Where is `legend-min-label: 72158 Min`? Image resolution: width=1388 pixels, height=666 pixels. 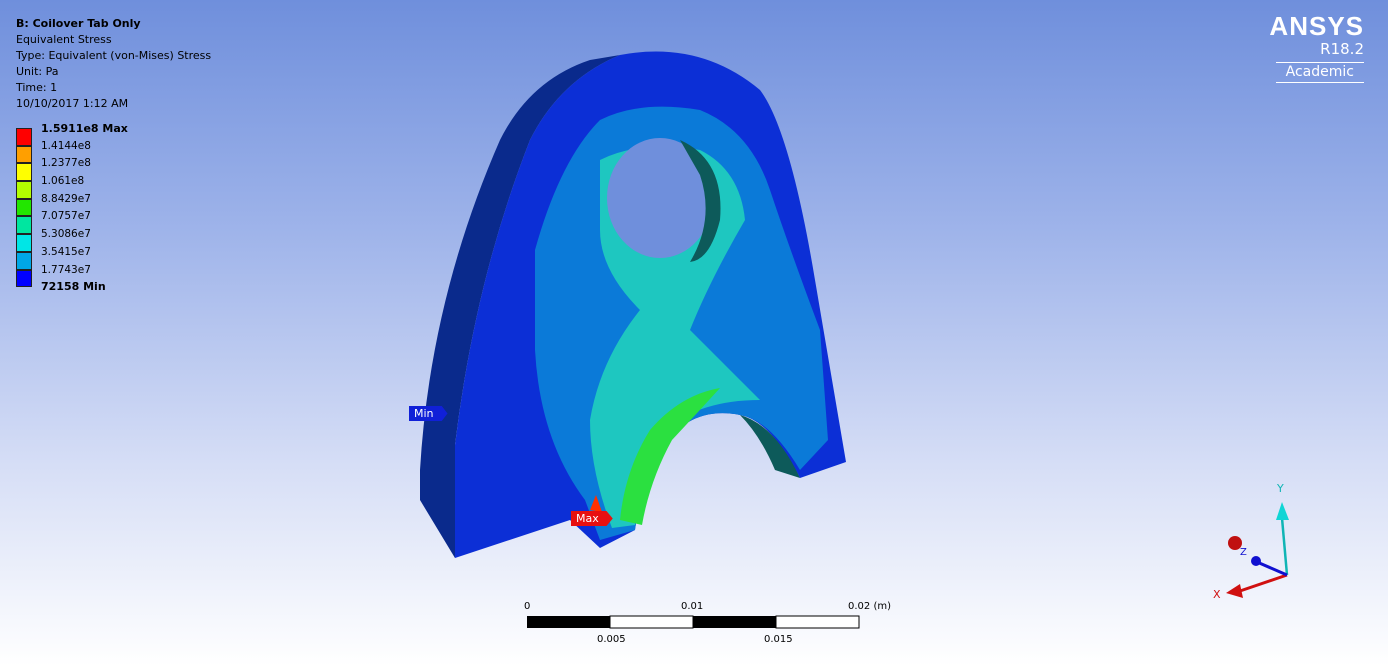 legend-min-label: 72158 Min is located at coordinates (73, 286).